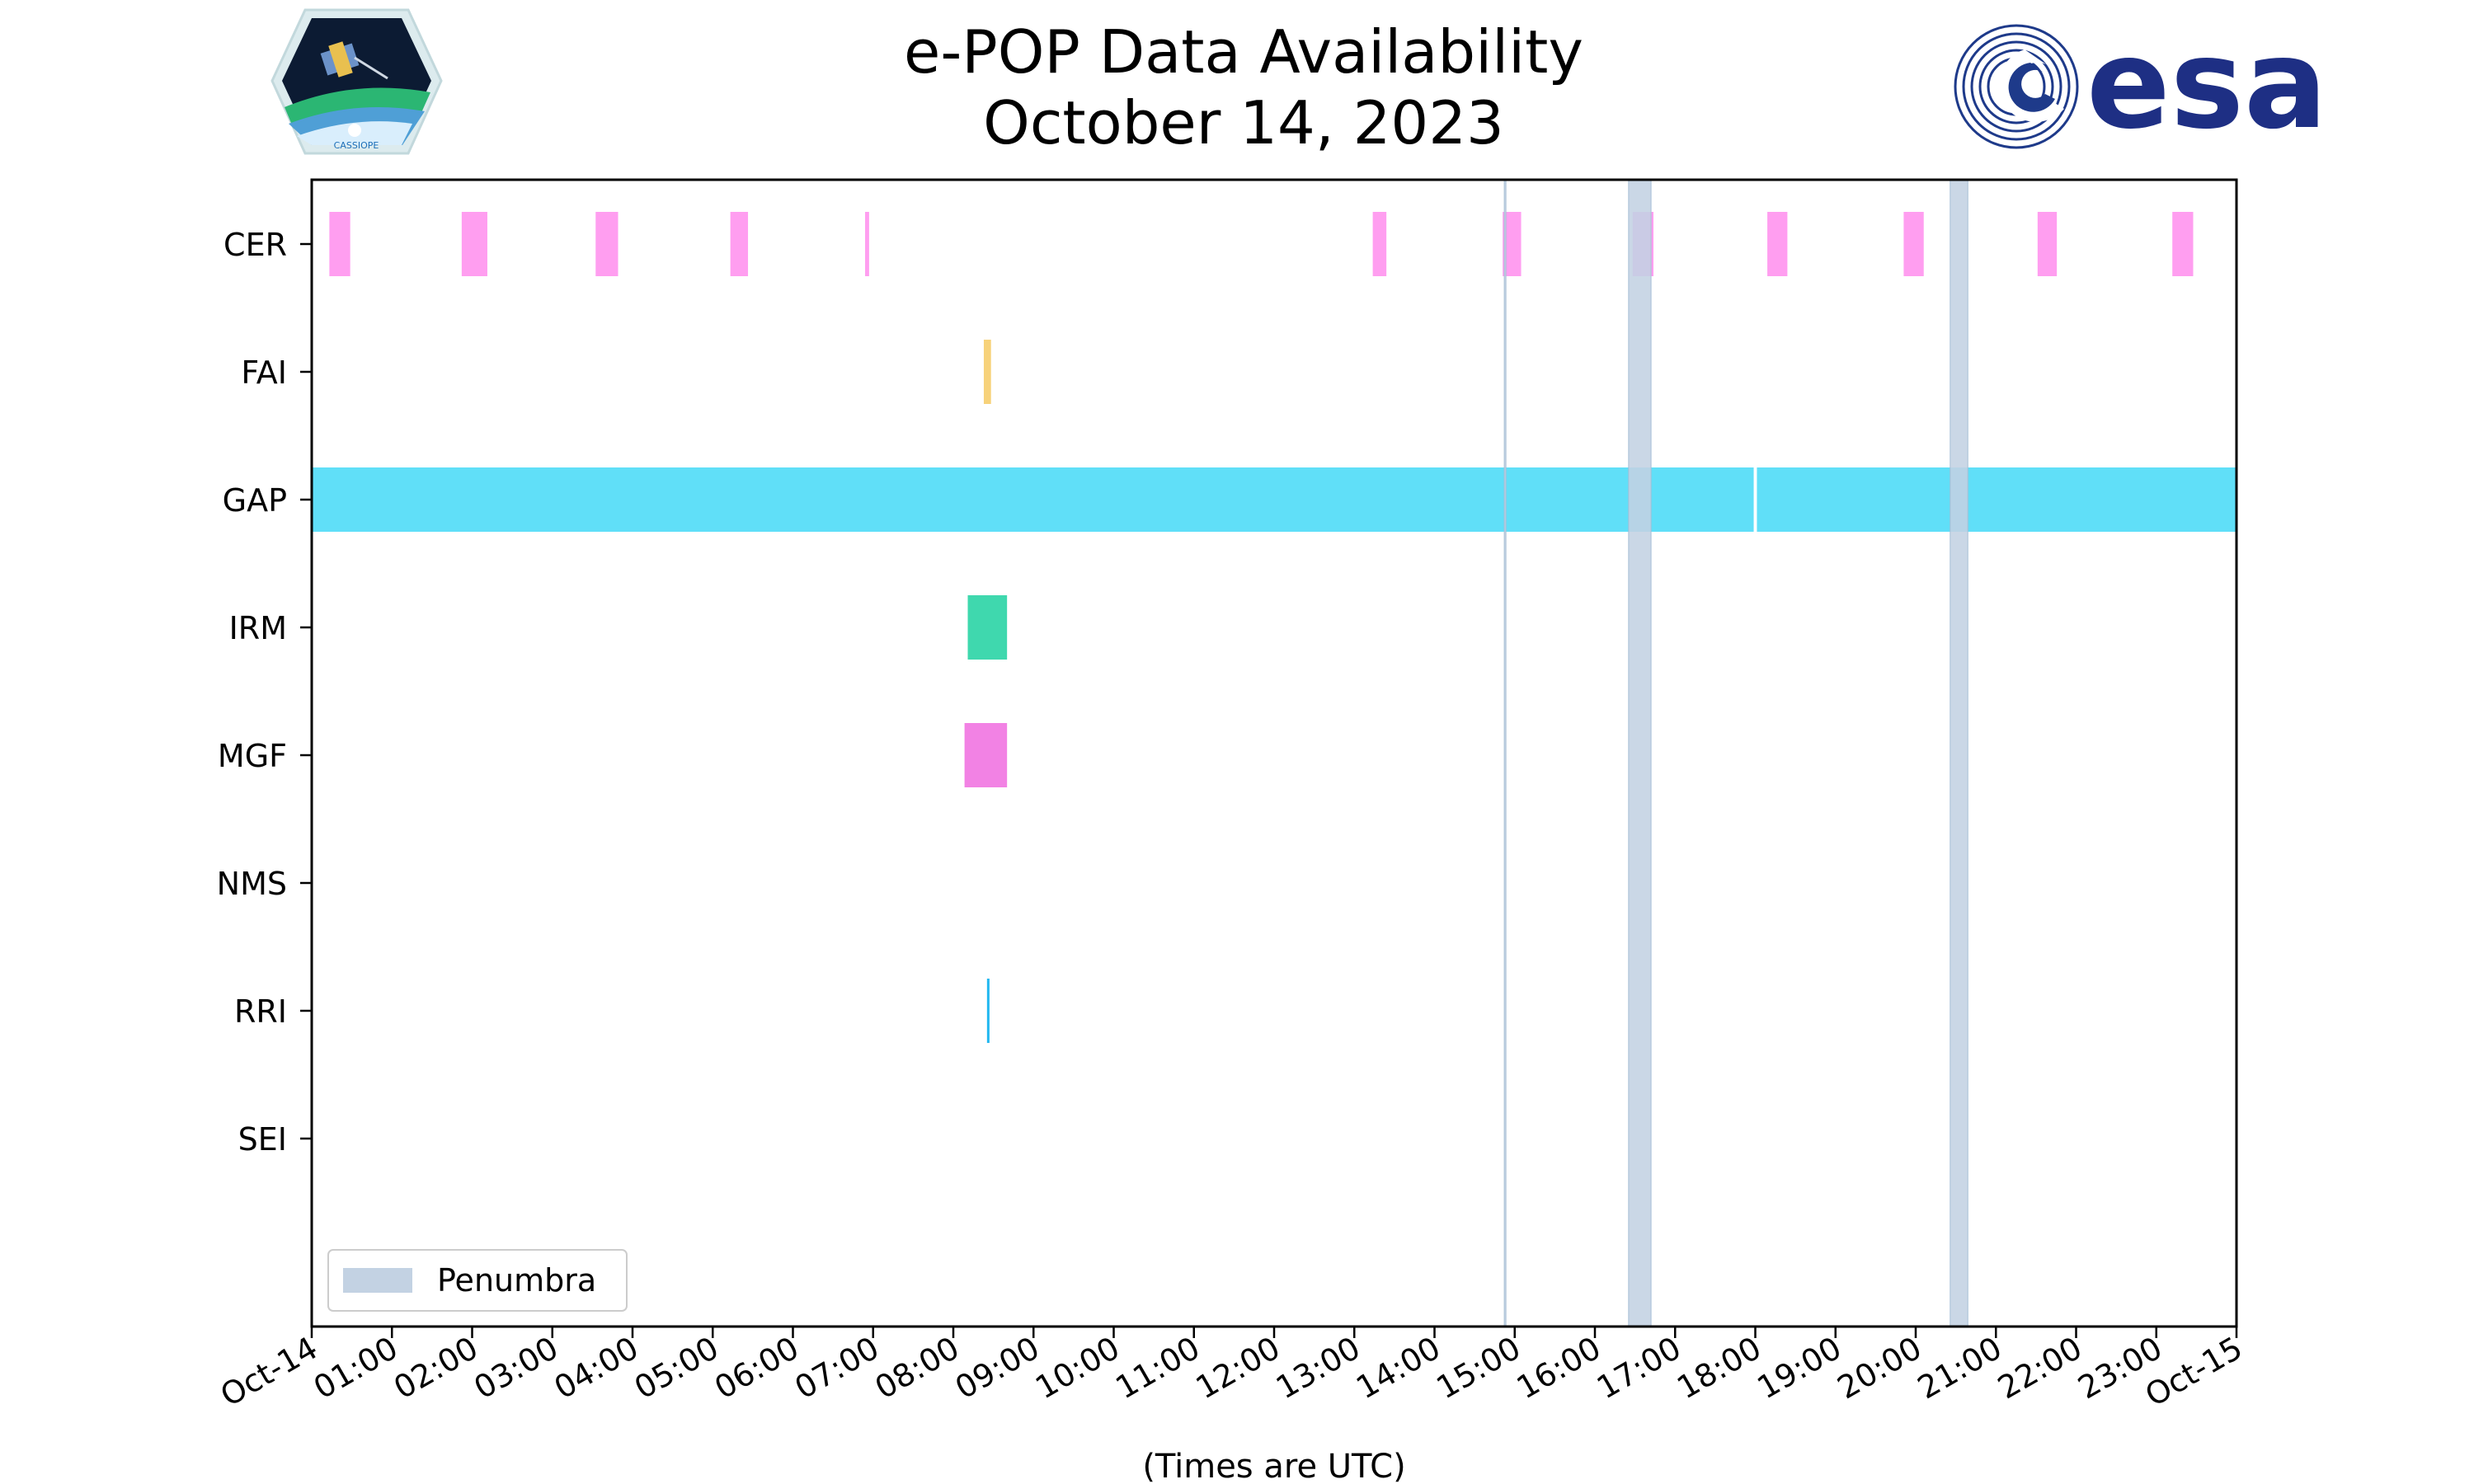 This screenshot has height=1484, width=2474. I want to click on y-tick-label-rri: RRI, so click(260, 1011).